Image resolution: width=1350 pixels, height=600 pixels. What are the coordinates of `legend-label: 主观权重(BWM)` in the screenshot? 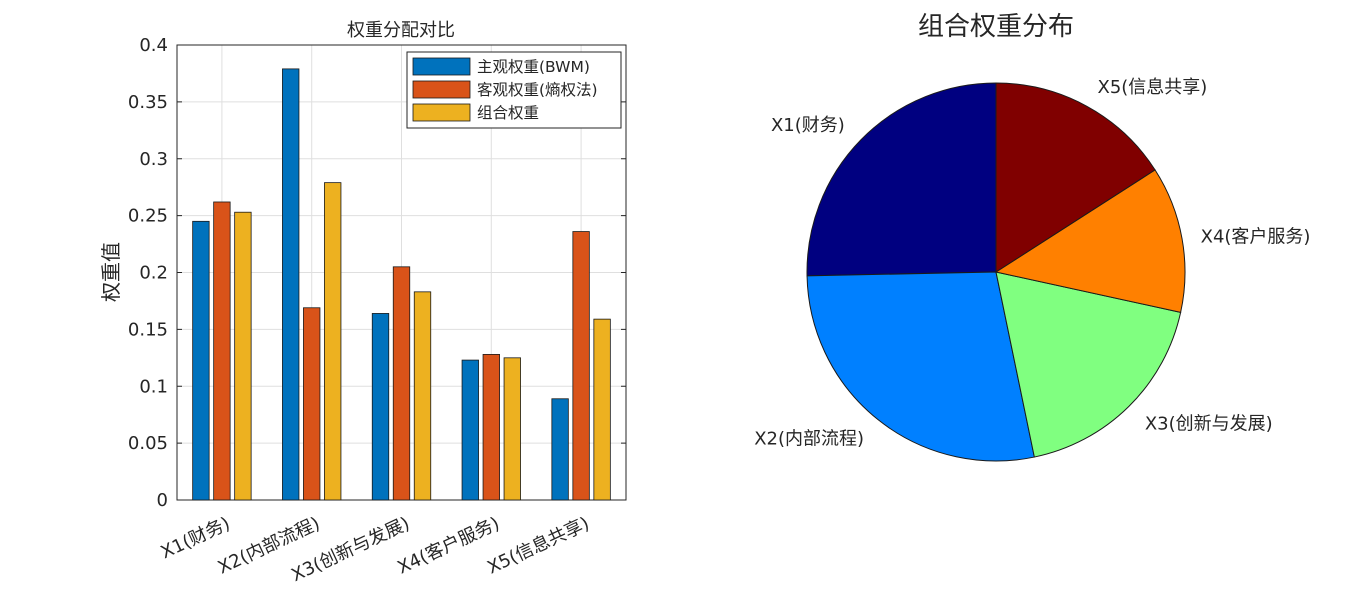 It's located at (533, 67).